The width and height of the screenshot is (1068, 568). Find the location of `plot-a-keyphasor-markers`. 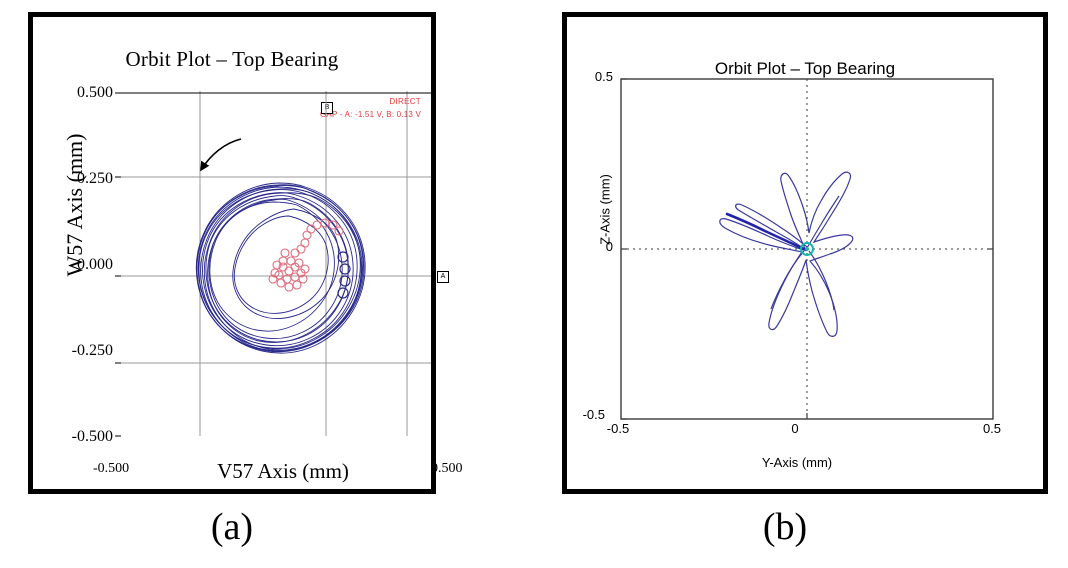

plot-a-keyphasor-markers is located at coordinates (306, 255).